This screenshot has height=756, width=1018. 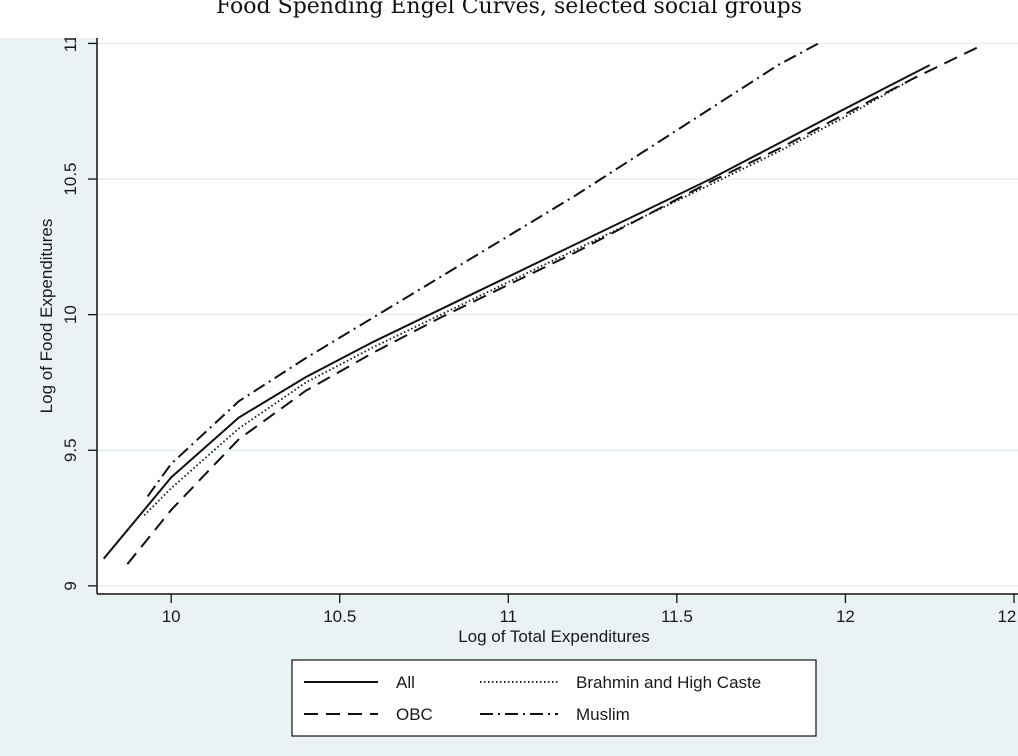 What do you see at coordinates (46, 316) in the screenshot?
I see `y-axis-title: Log of Food Expenditures` at bounding box center [46, 316].